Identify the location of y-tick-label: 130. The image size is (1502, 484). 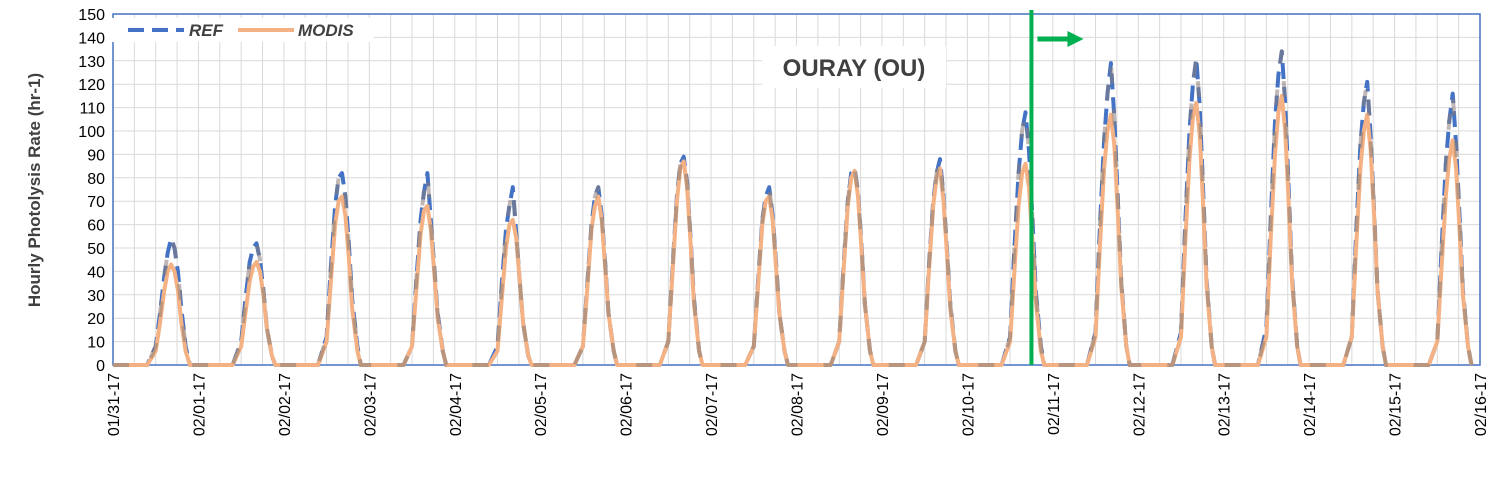
(91, 62).